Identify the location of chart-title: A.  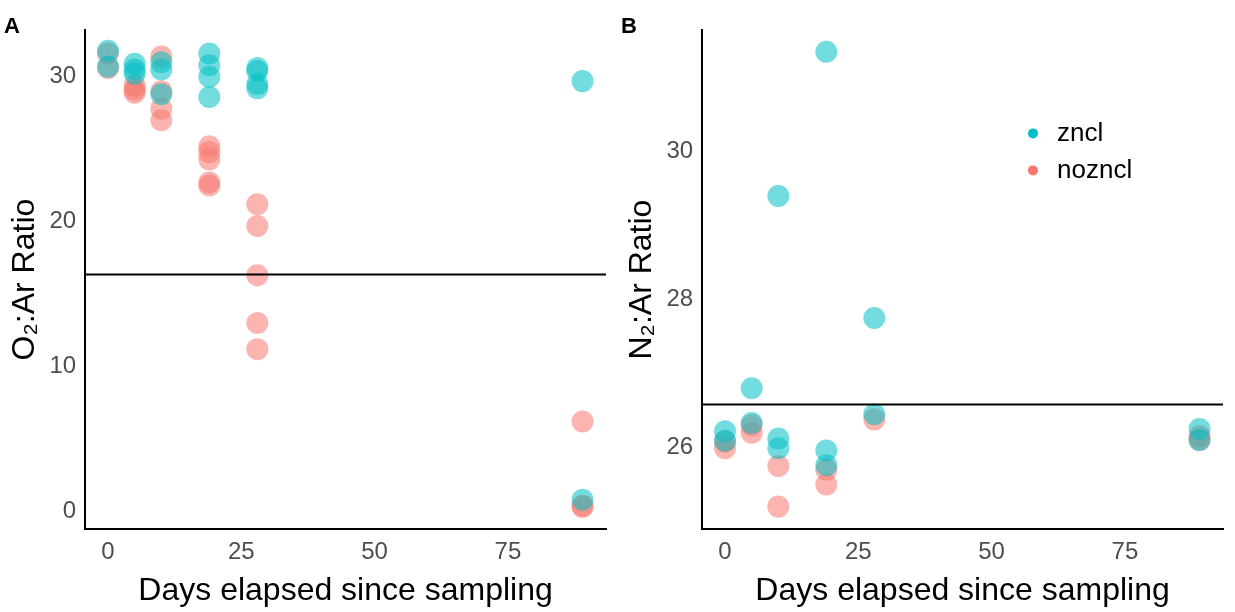
(12, 26).